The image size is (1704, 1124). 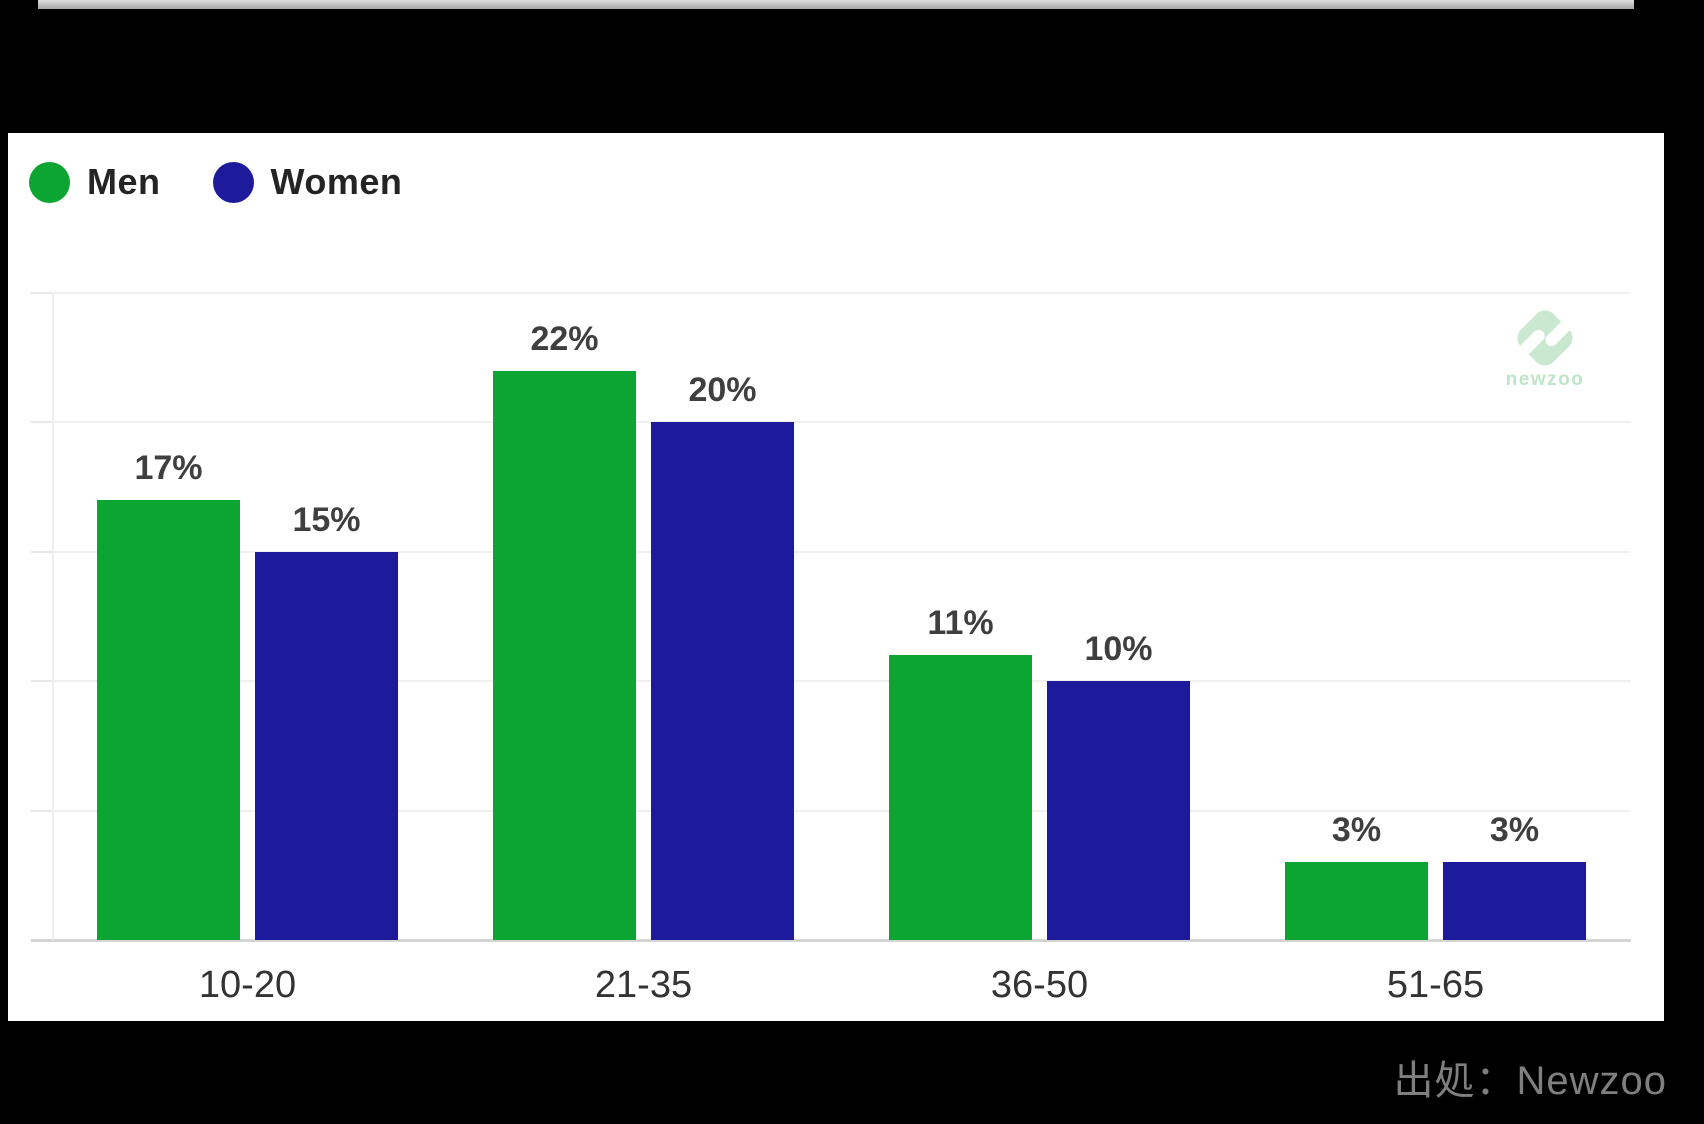 I want to click on newzoo-watermark-text: newzoo, so click(x=1545, y=379).